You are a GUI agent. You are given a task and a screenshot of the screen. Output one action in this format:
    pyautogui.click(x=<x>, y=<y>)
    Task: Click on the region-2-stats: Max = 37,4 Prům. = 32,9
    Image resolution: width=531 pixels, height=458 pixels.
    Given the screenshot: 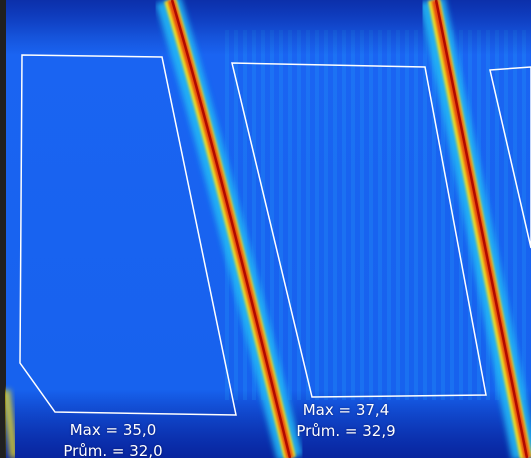 What is the action you would take?
    pyautogui.click(x=346, y=421)
    